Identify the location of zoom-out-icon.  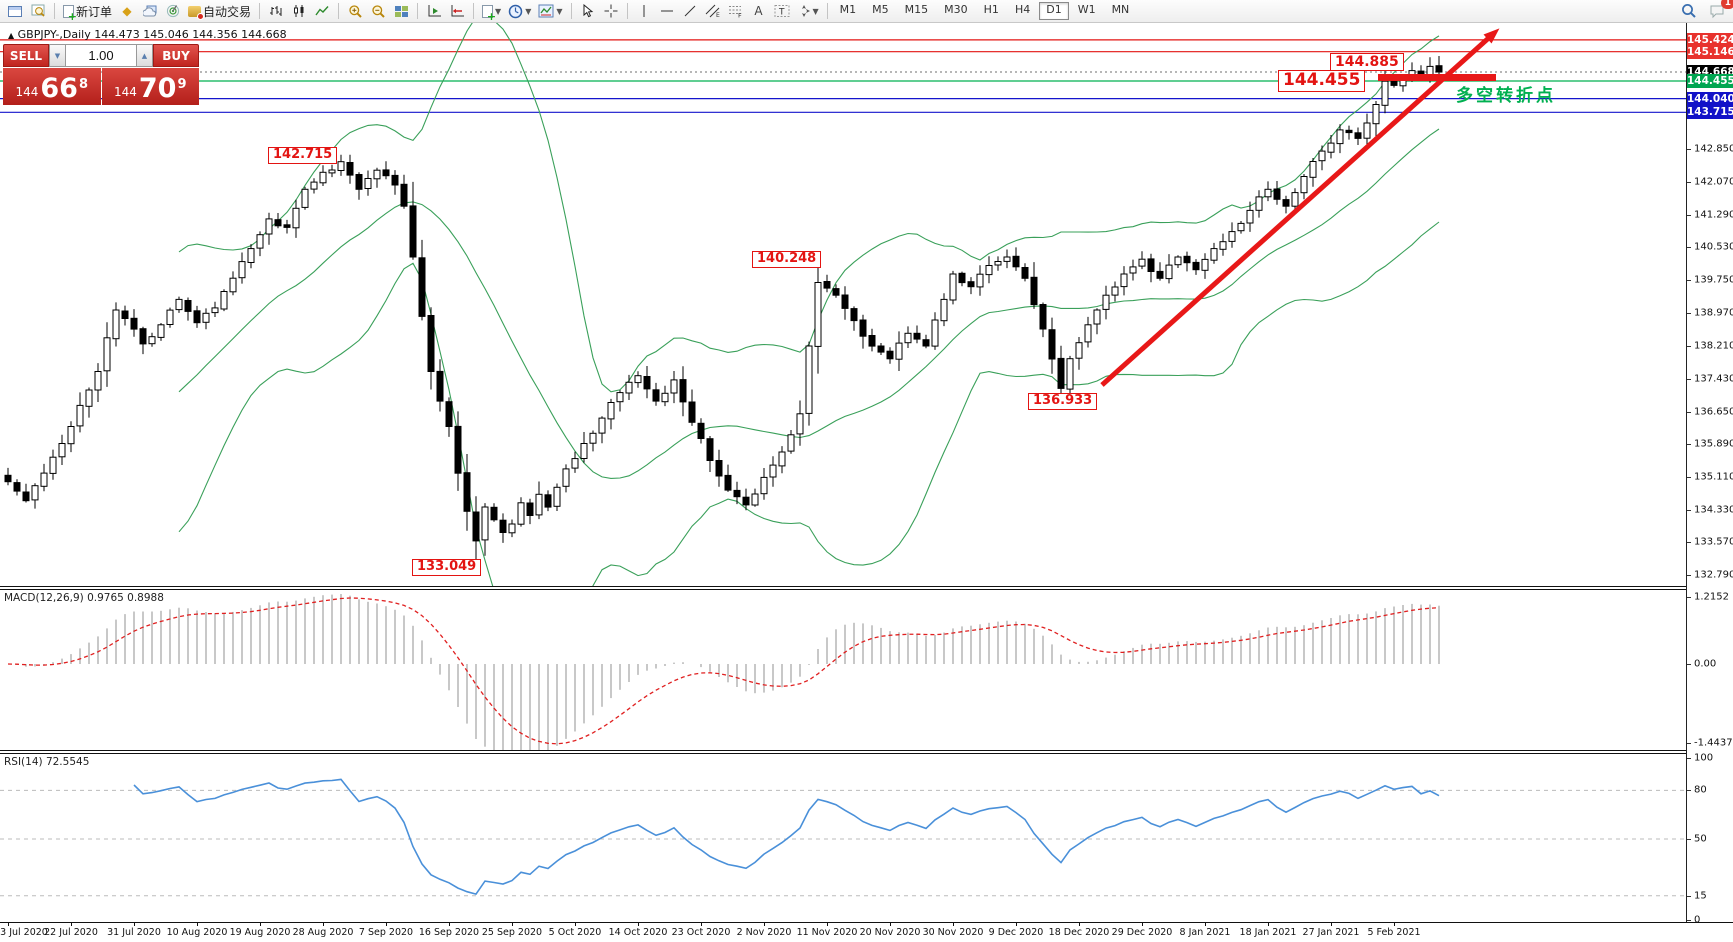
(378, 11).